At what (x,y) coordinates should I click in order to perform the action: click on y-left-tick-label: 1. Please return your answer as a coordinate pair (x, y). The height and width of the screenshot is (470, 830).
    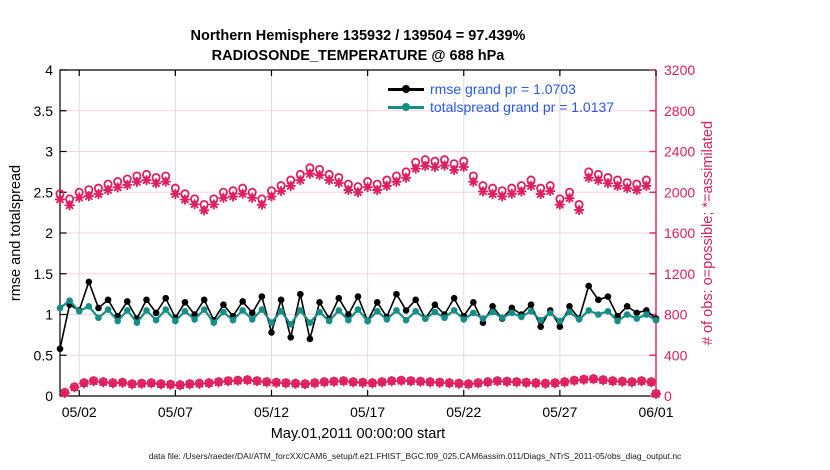
    Looking at the image, I should click on (49, 315).